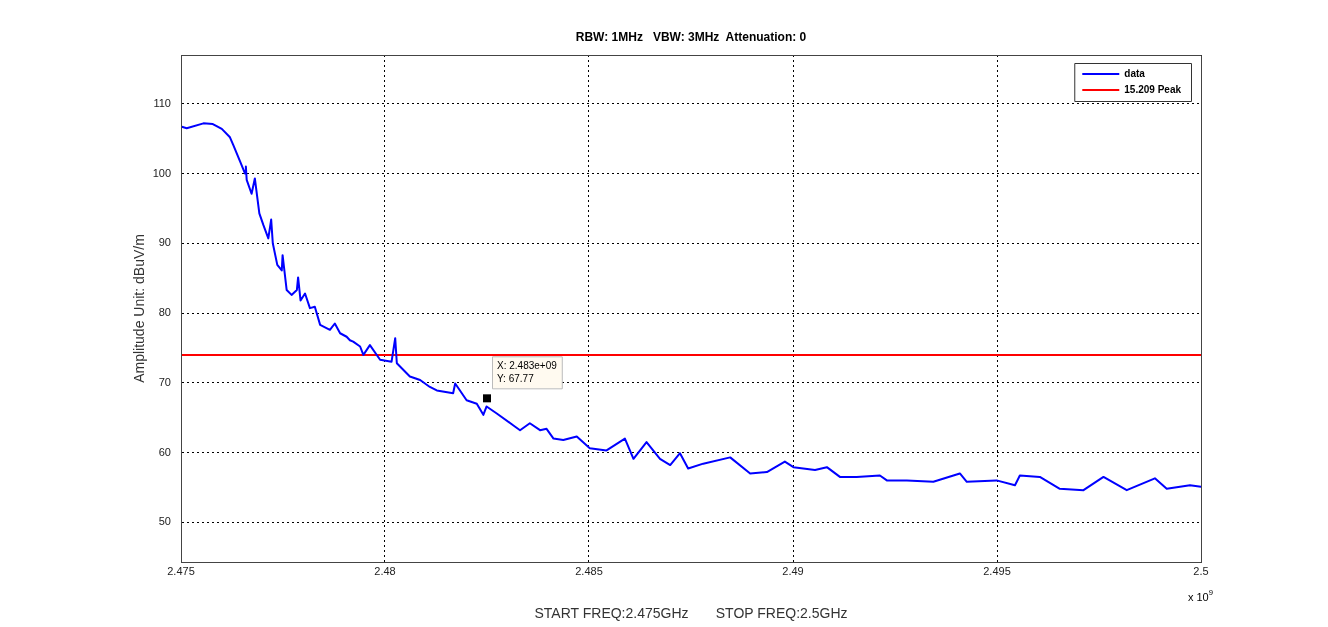  I want to click on x-axis-title: START FREQ:2.475GHz STOP FREQ:2.5GHz, so click(691, 613).